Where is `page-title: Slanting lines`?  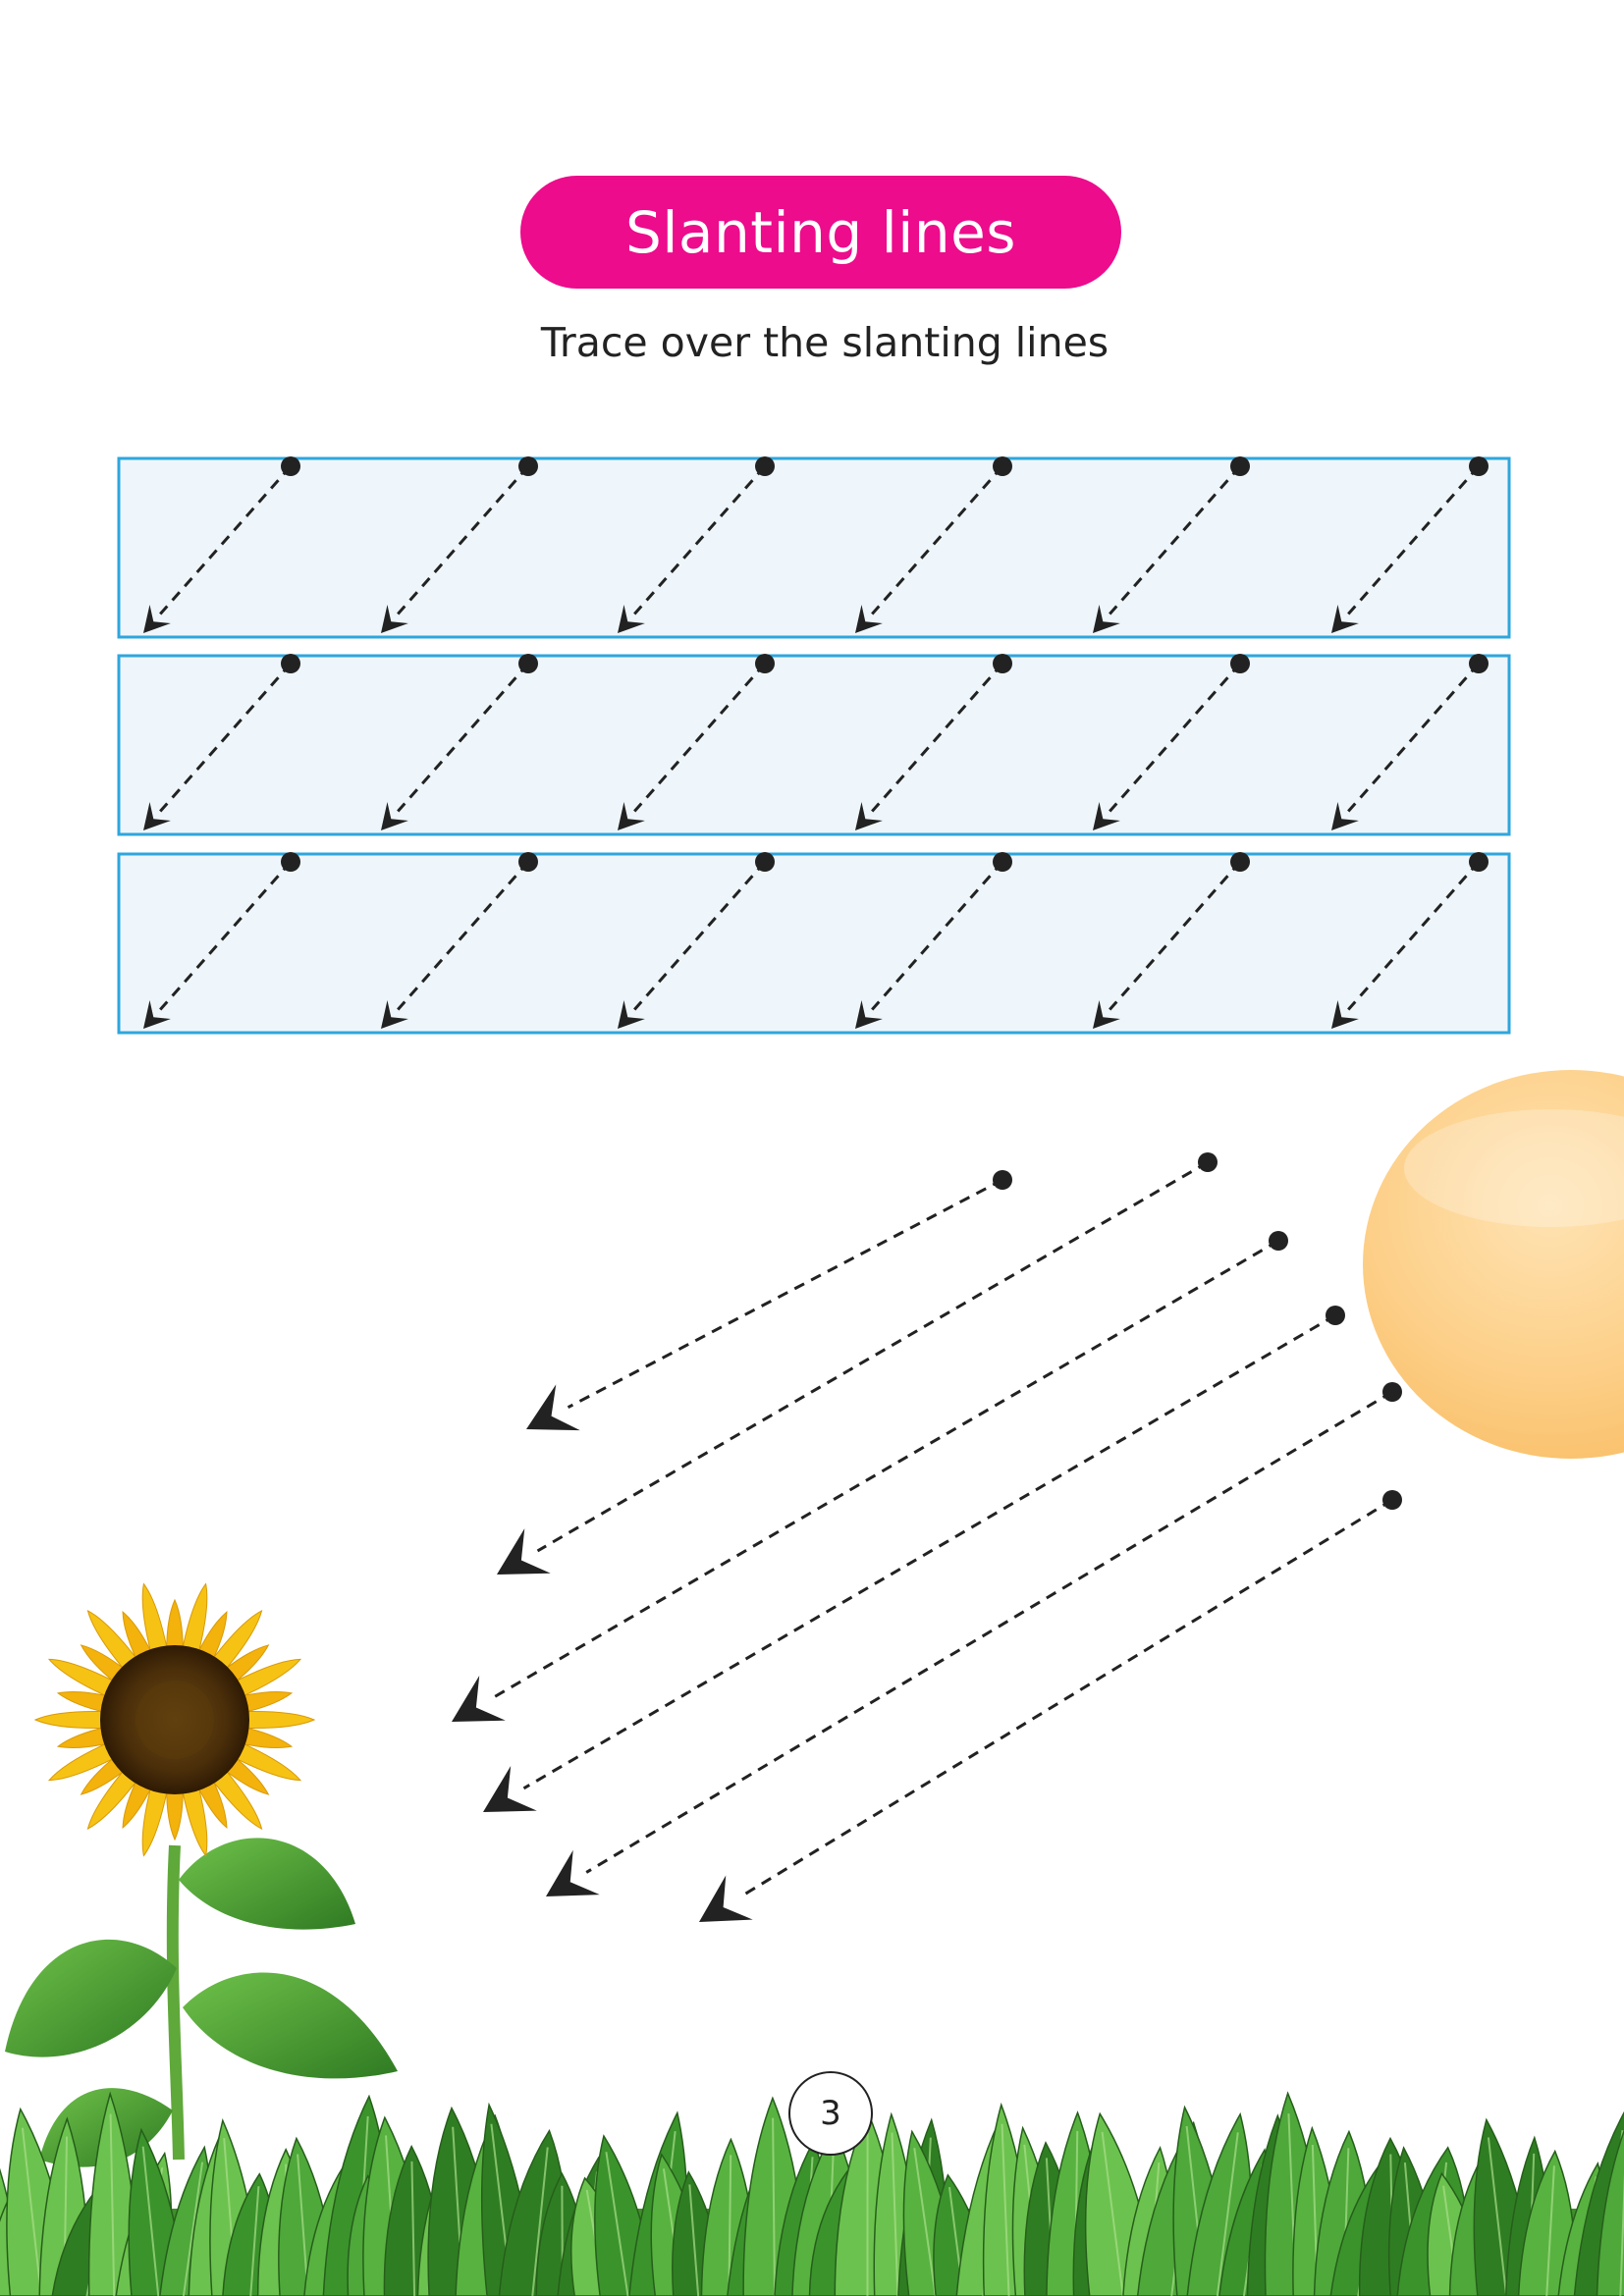 page-title: Slanting lines is located at coordinates (820, 232).